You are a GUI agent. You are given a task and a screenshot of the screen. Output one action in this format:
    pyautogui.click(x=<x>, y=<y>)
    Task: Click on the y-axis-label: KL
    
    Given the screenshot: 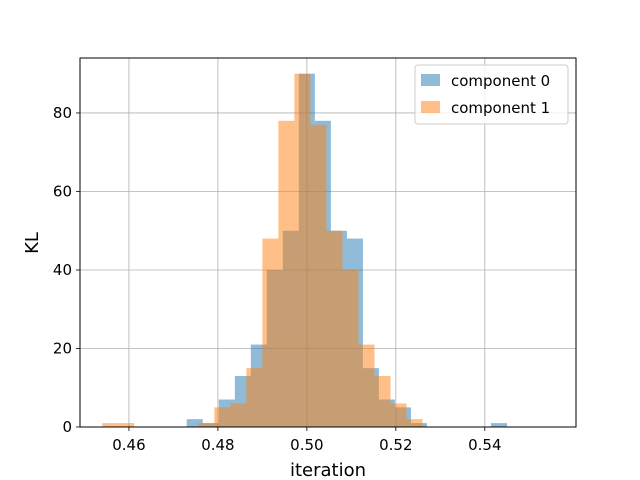 What is the action you would take?
    pyautogui.click(x=32, y=243)
    